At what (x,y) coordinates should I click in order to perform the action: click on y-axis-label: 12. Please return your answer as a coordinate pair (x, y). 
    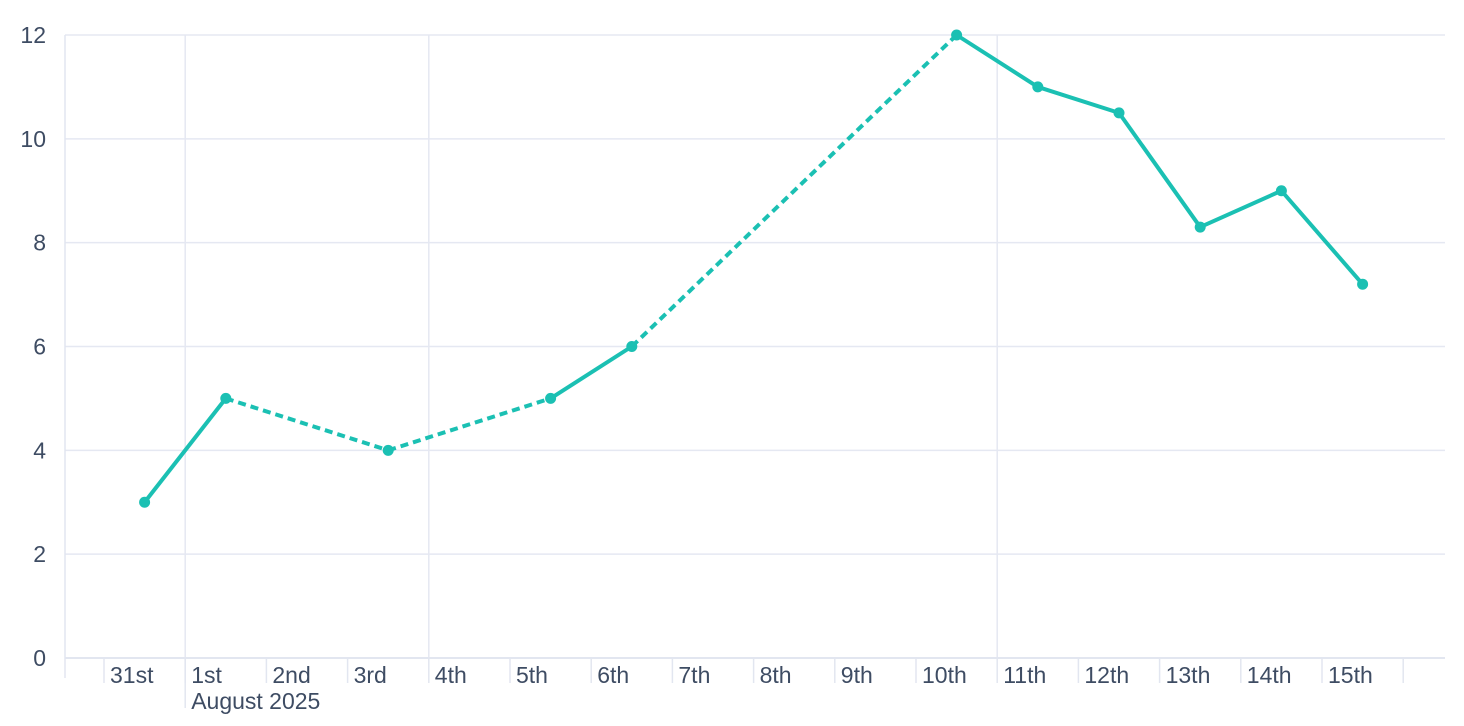
    Looking at the image, I should click on (33, 35).